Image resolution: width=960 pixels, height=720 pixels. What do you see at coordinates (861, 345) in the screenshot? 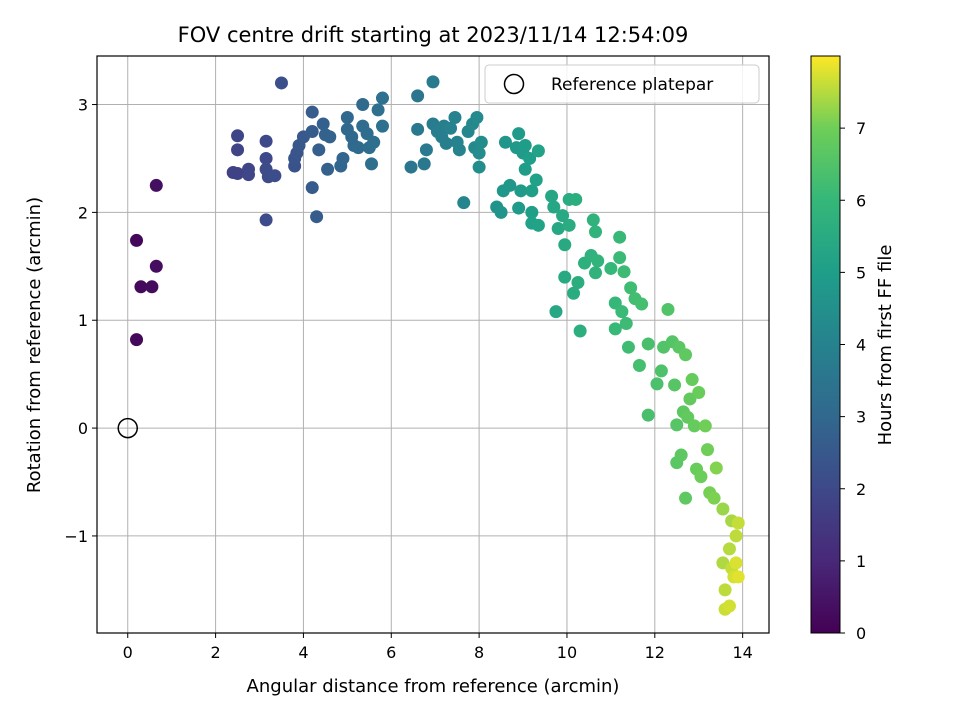
I see `colorbar-tick-label: 4` at bounding box center [861, 345].